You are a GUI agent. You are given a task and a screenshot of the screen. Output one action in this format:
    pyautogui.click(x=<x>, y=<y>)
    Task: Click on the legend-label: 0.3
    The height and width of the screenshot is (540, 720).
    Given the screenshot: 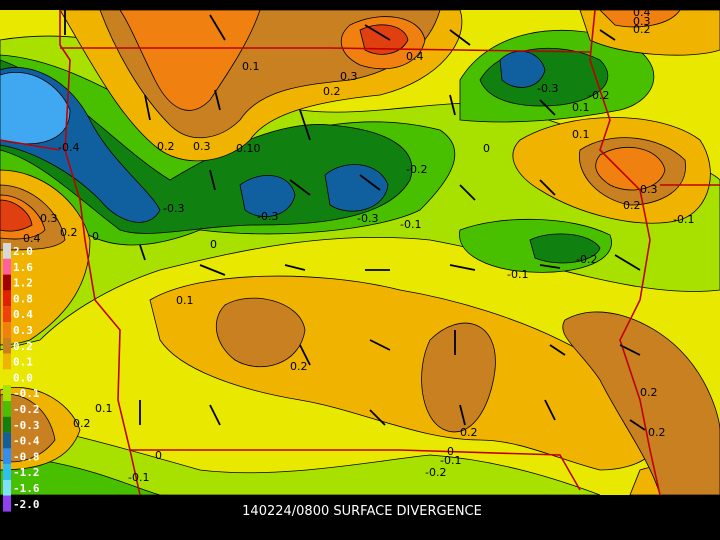 What is the action you would take?
    pyautogui.click(x=23, y=330)
    